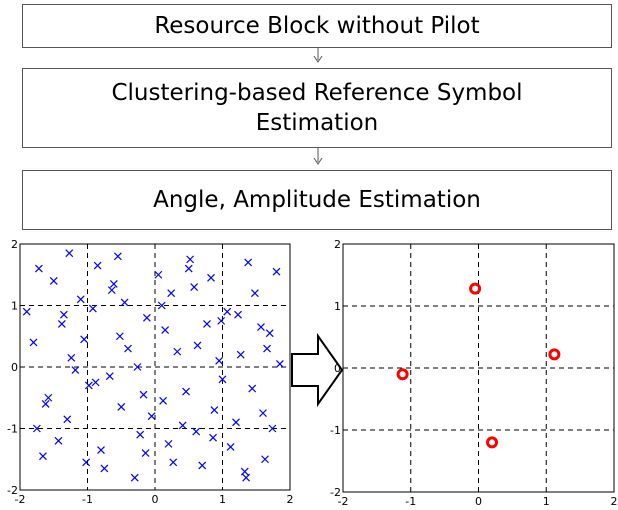 The width and height of the screenshot is (618, 510). What do you see at coordinates (317, 26) in the screenshot?
I see `step-box: Resource Block without Pilot` at bounding box center [317, 26].